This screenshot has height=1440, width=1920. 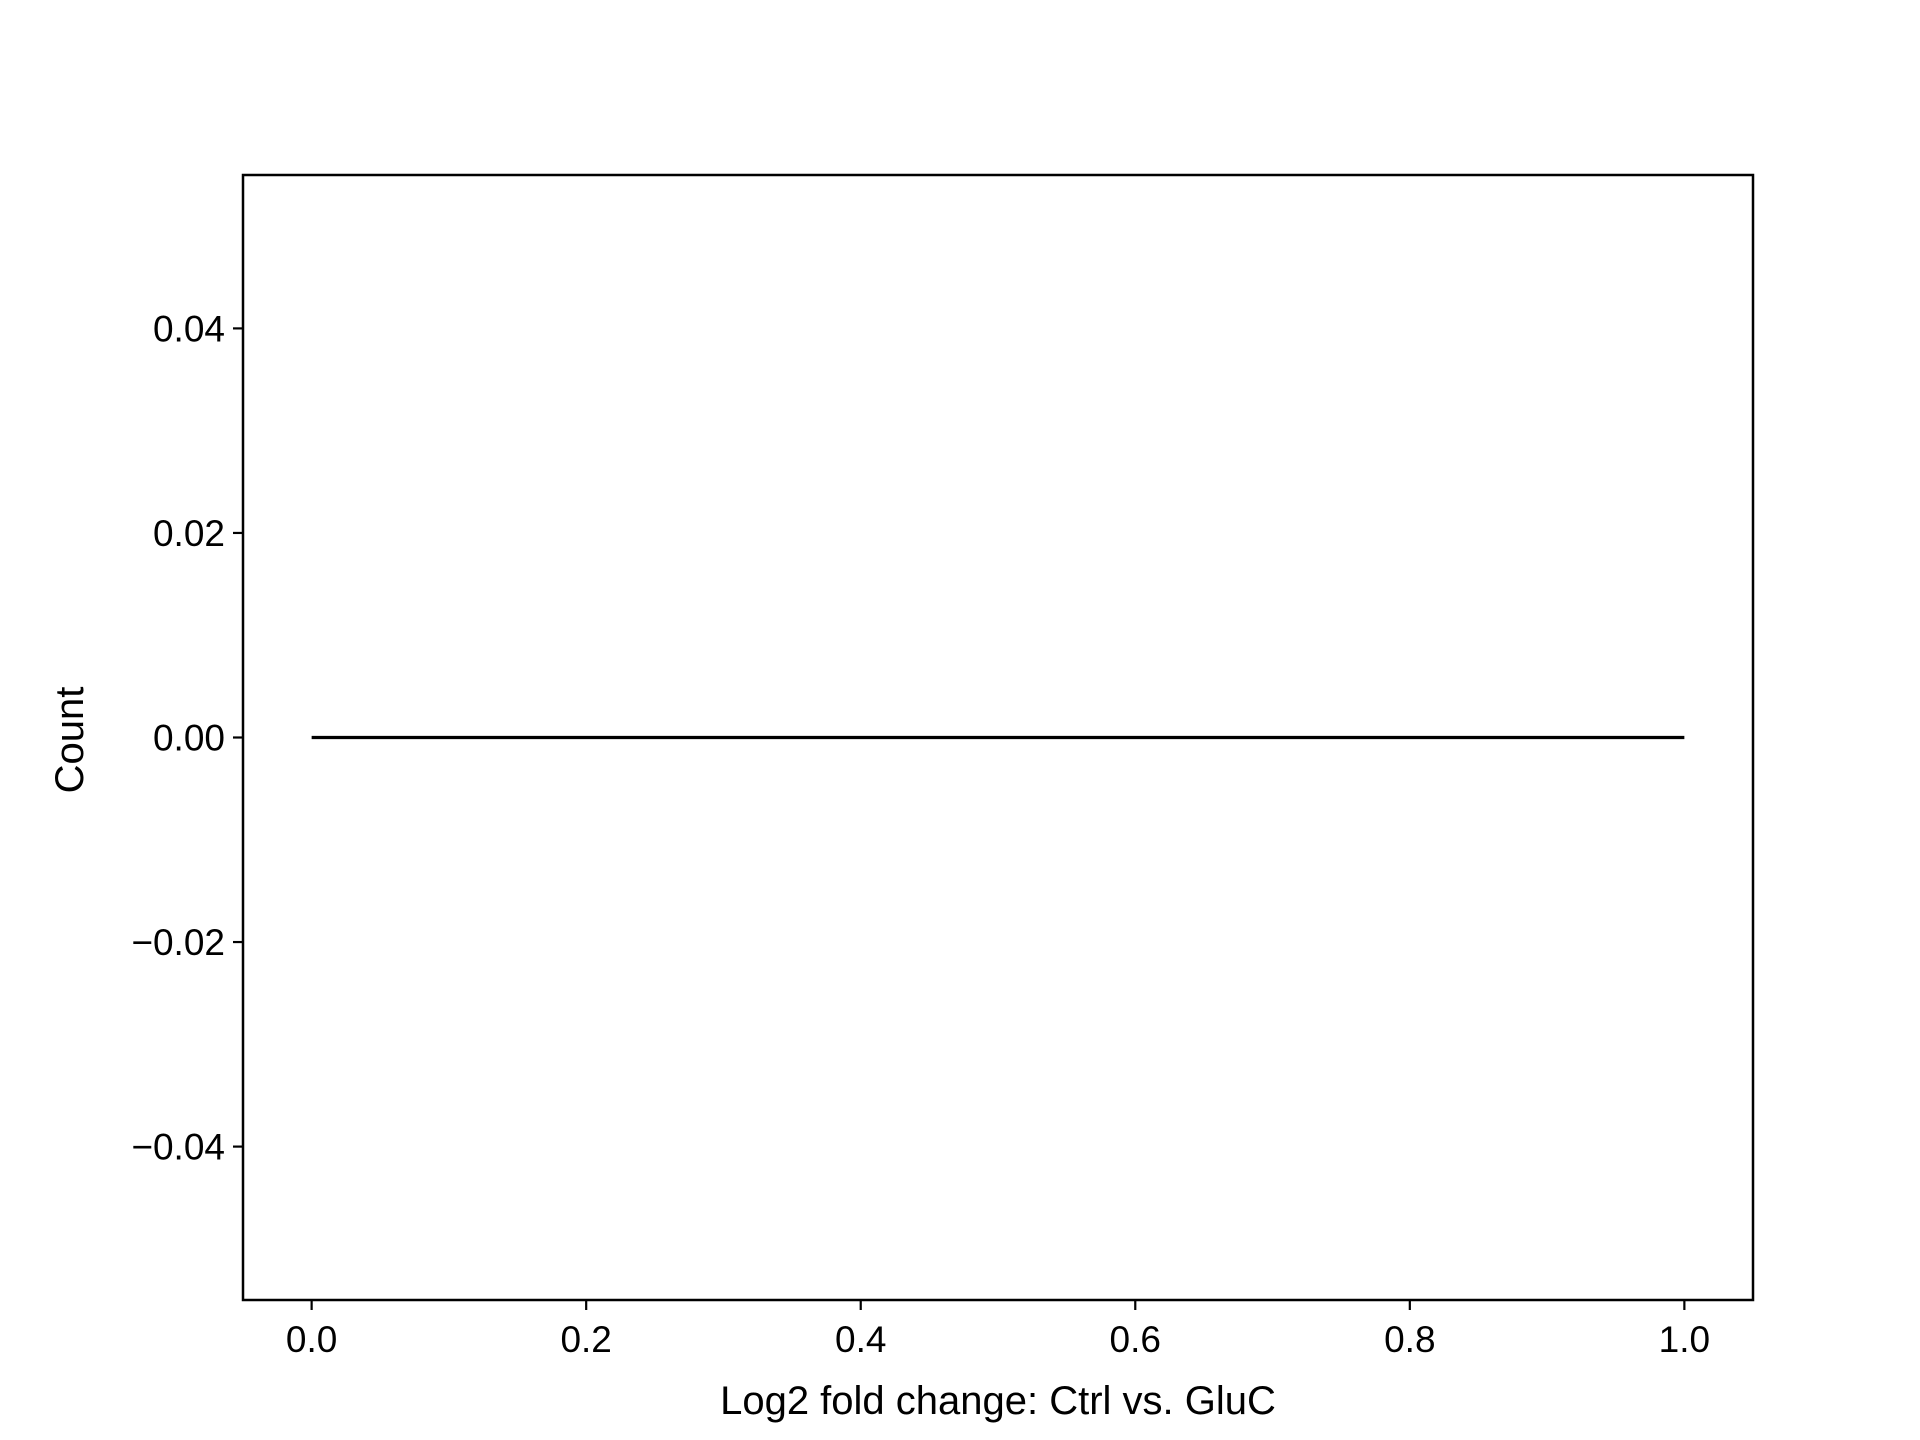 What do you see at coordinates (311, 1339) in the screenshot?
I see `x-tick-label: 0.0` at bounding box center [311, 1339].